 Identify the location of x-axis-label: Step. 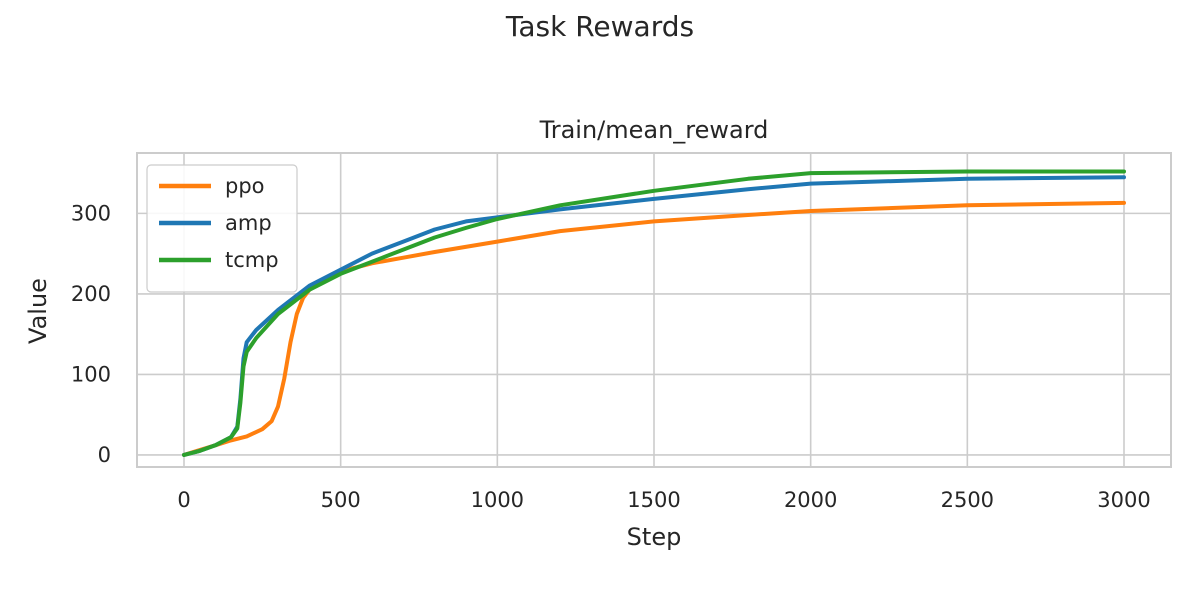
(654, 537).